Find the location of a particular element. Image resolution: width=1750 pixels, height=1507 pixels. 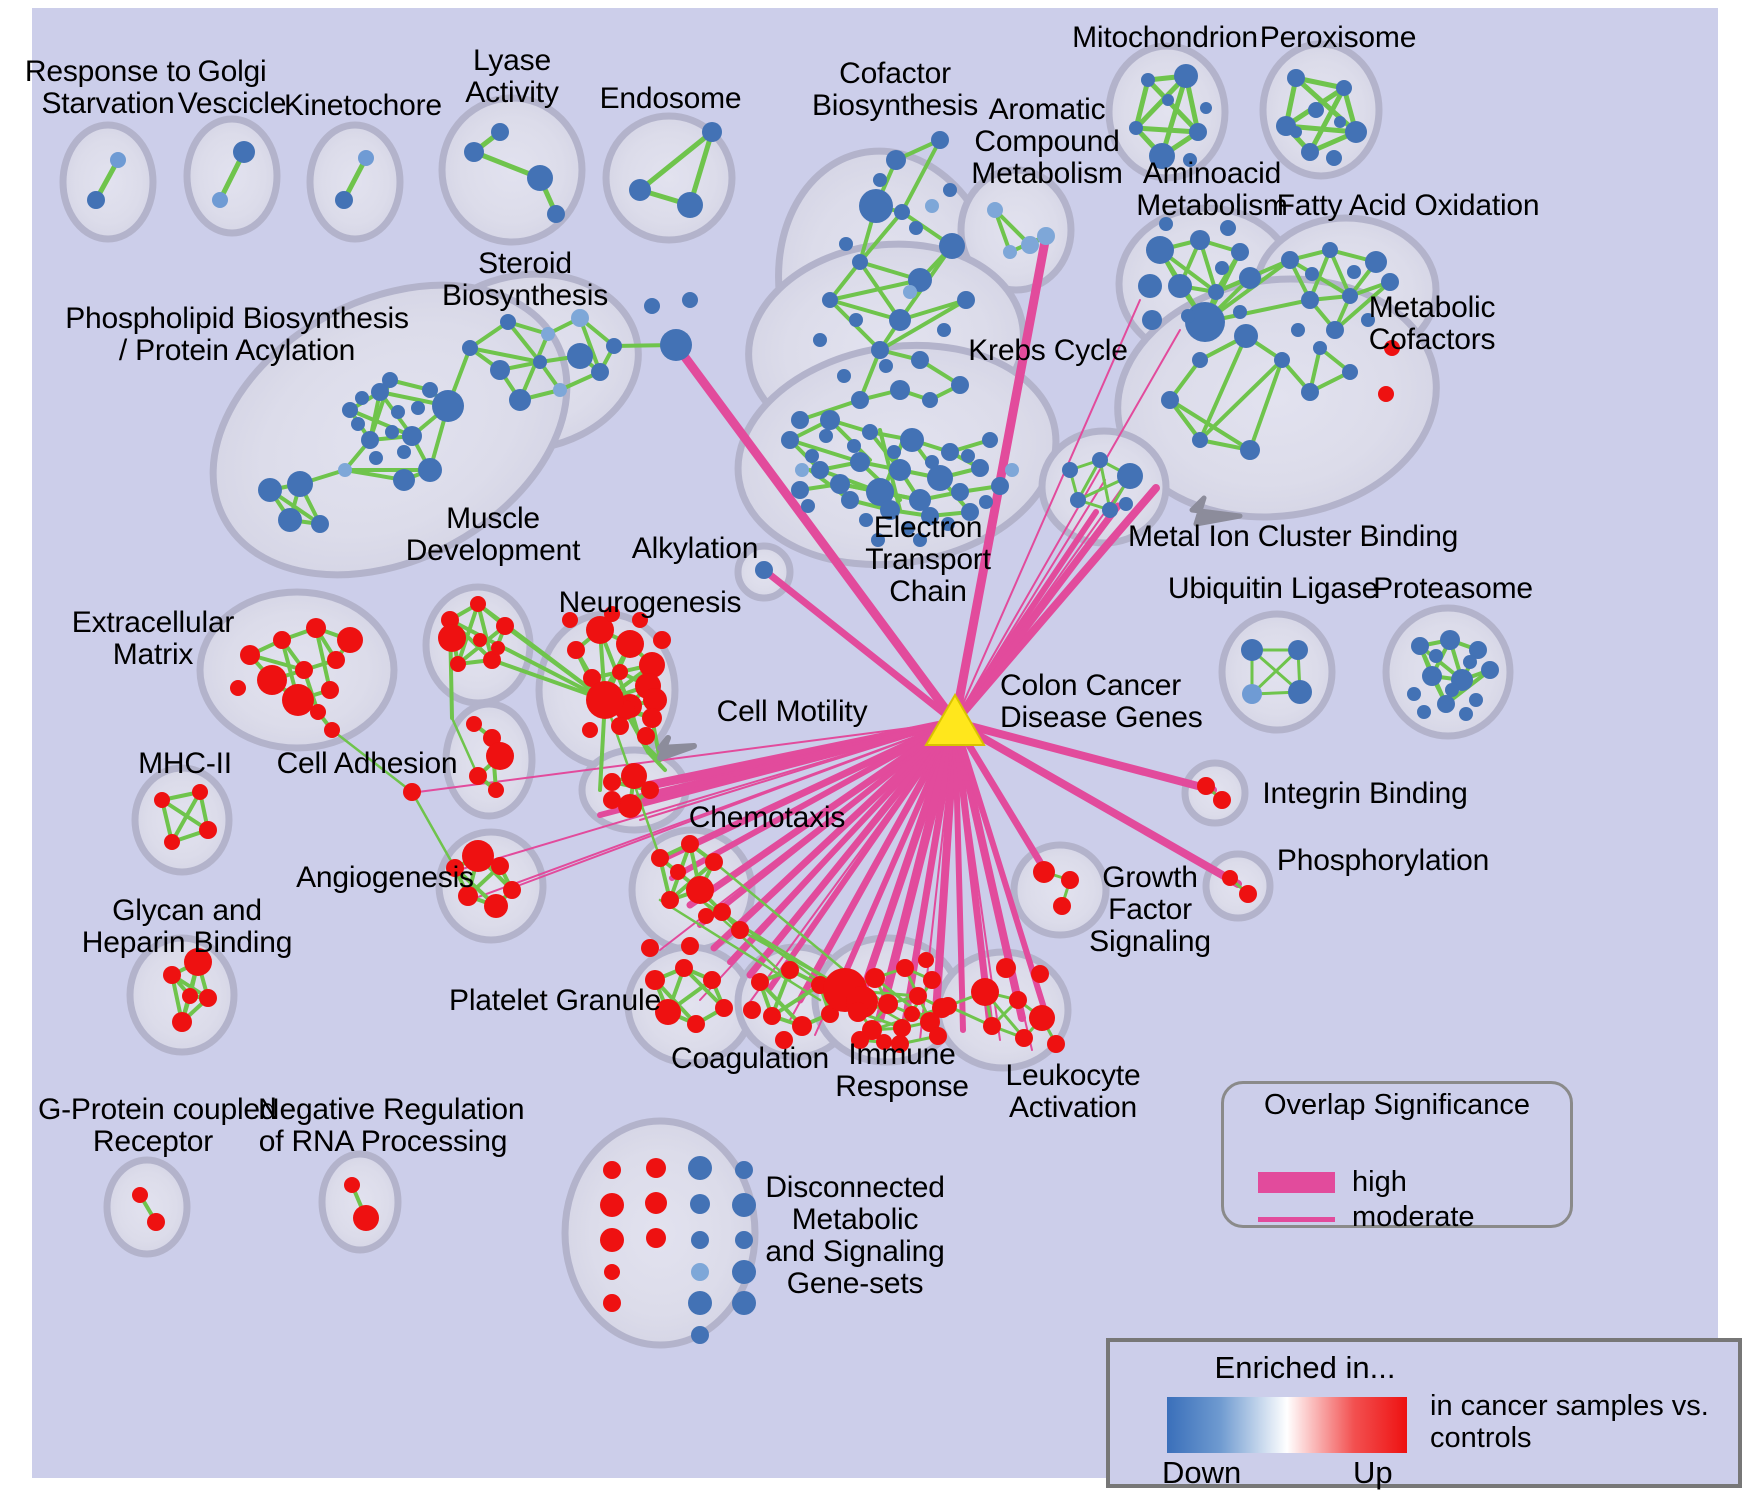

label-extracellular-matrix: Extracellular Matrix is located at coordinates (153, 639).